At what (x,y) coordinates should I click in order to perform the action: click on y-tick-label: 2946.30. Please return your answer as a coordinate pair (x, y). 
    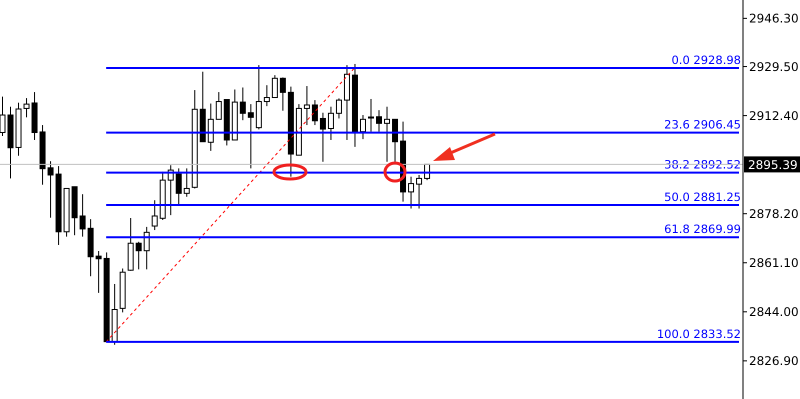
    Looking at the image, I should click on (774, 19).